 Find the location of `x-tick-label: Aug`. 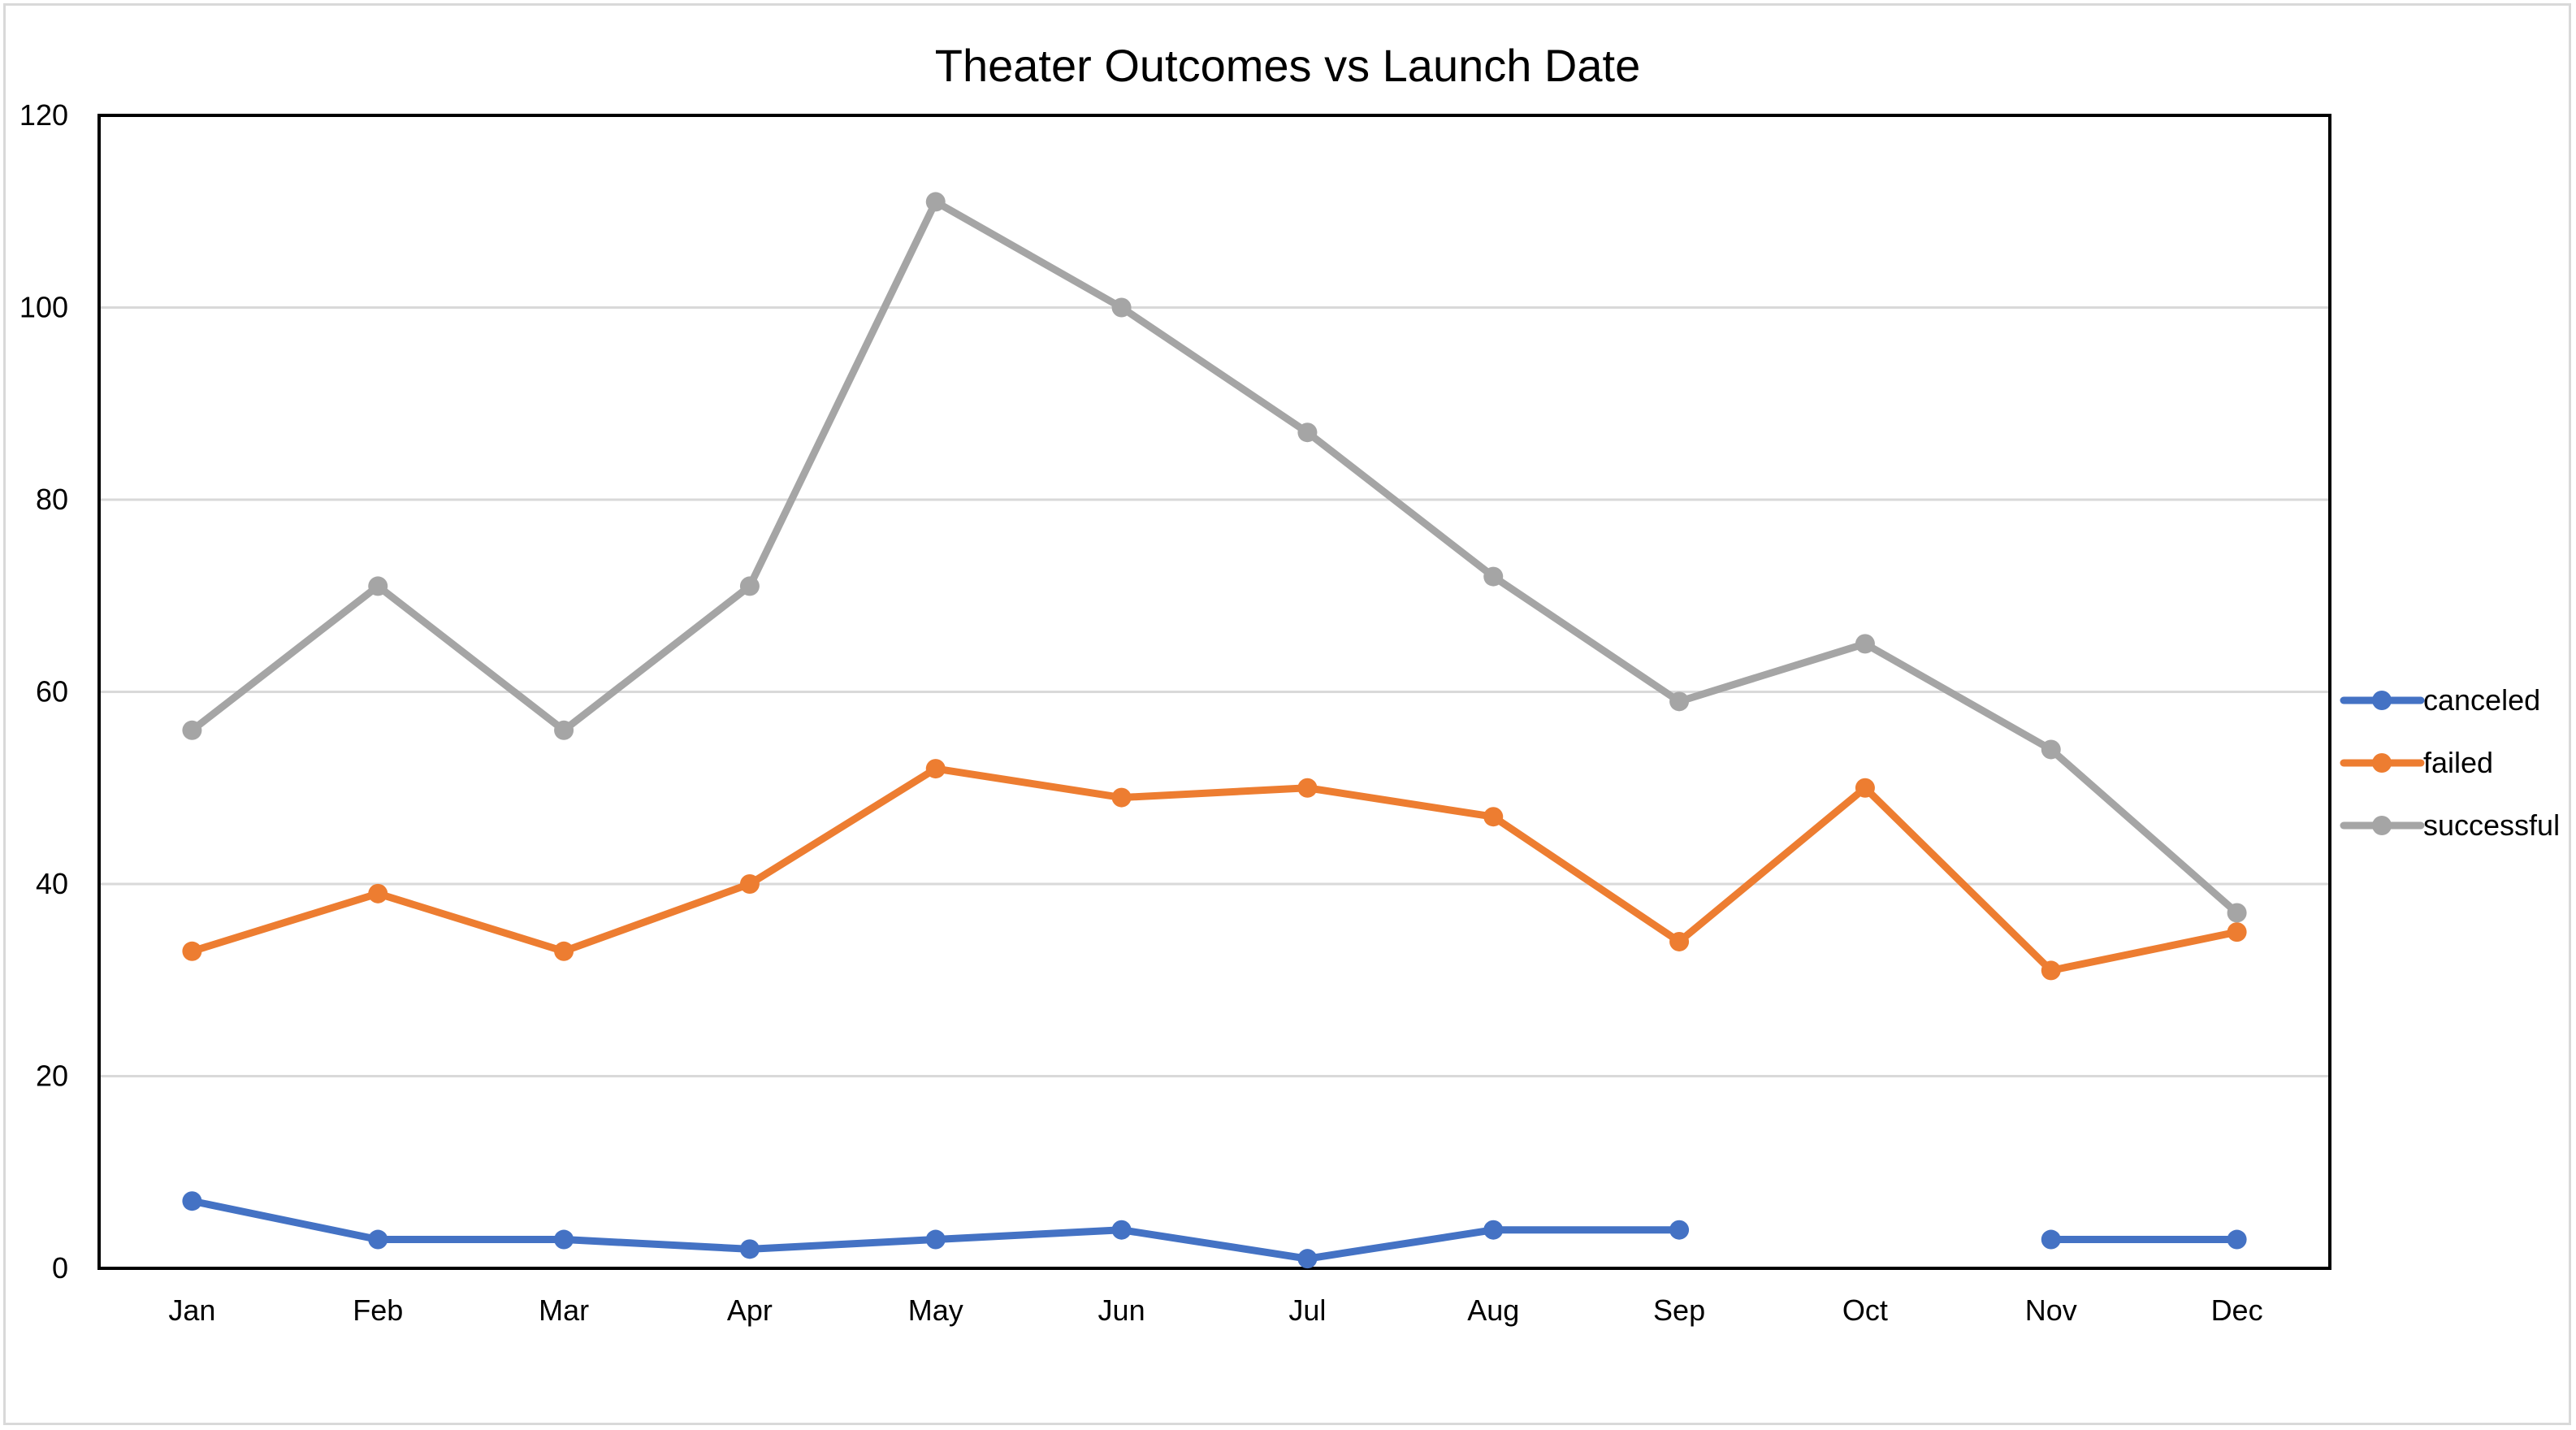

x-tick-label: Aug is located at coordinates (1493, 1310).